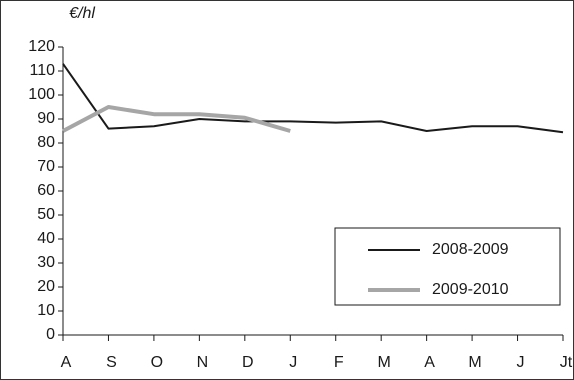  Describe the element at coordinates (248, 362) in the screenshot. I see `x-tick-label: D` at that location.